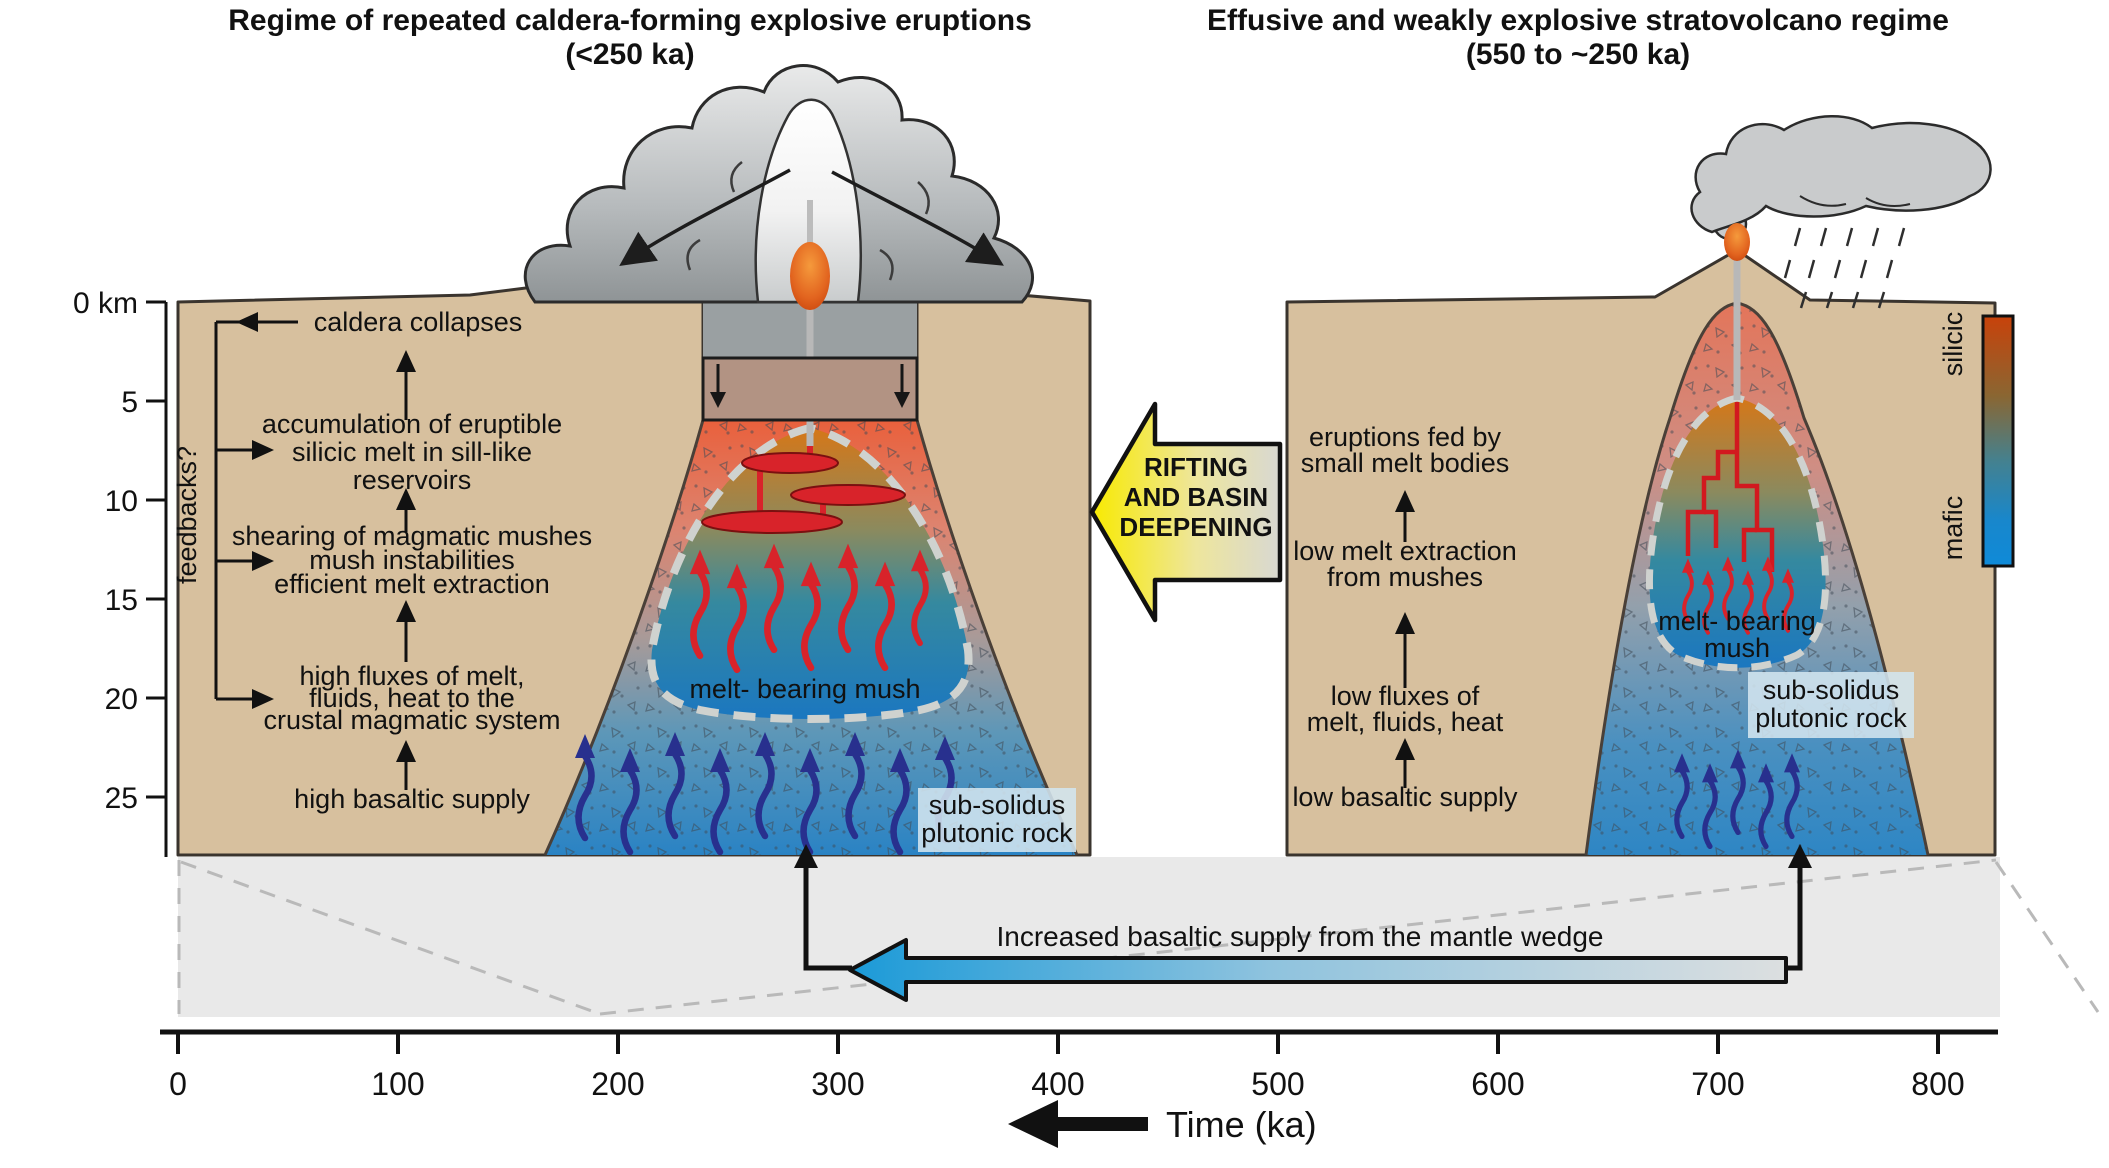 Image resolution: width=2109 pixels, height=1168 pixels. What do you see at coordinates (1831, 690) in the screenshot?
I see `right-subsolidus-line1: sub-solidus` at bounding box center [1831, 690].